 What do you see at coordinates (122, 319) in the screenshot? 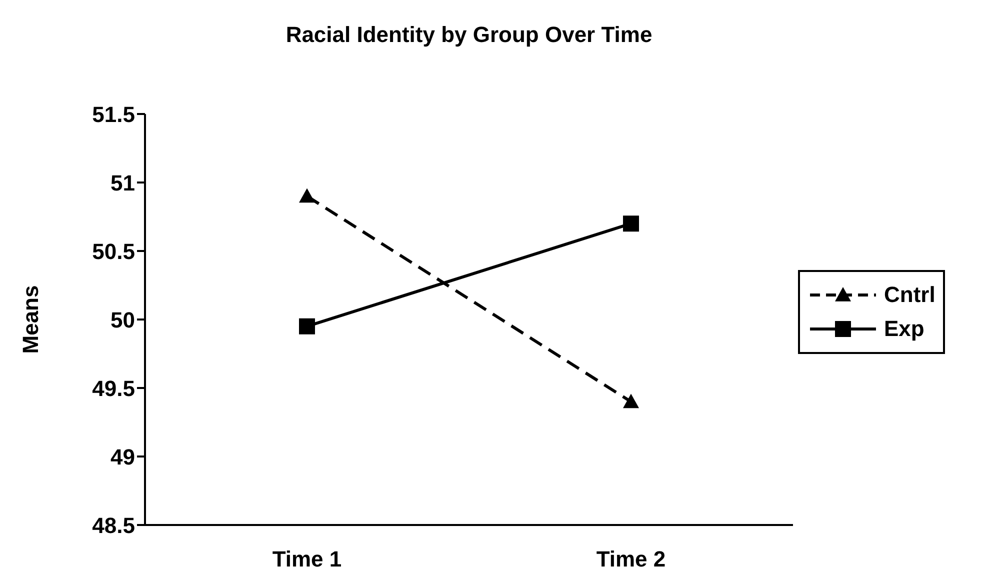
I see `y-tick-label: 50` at bounding box center [122, 319].